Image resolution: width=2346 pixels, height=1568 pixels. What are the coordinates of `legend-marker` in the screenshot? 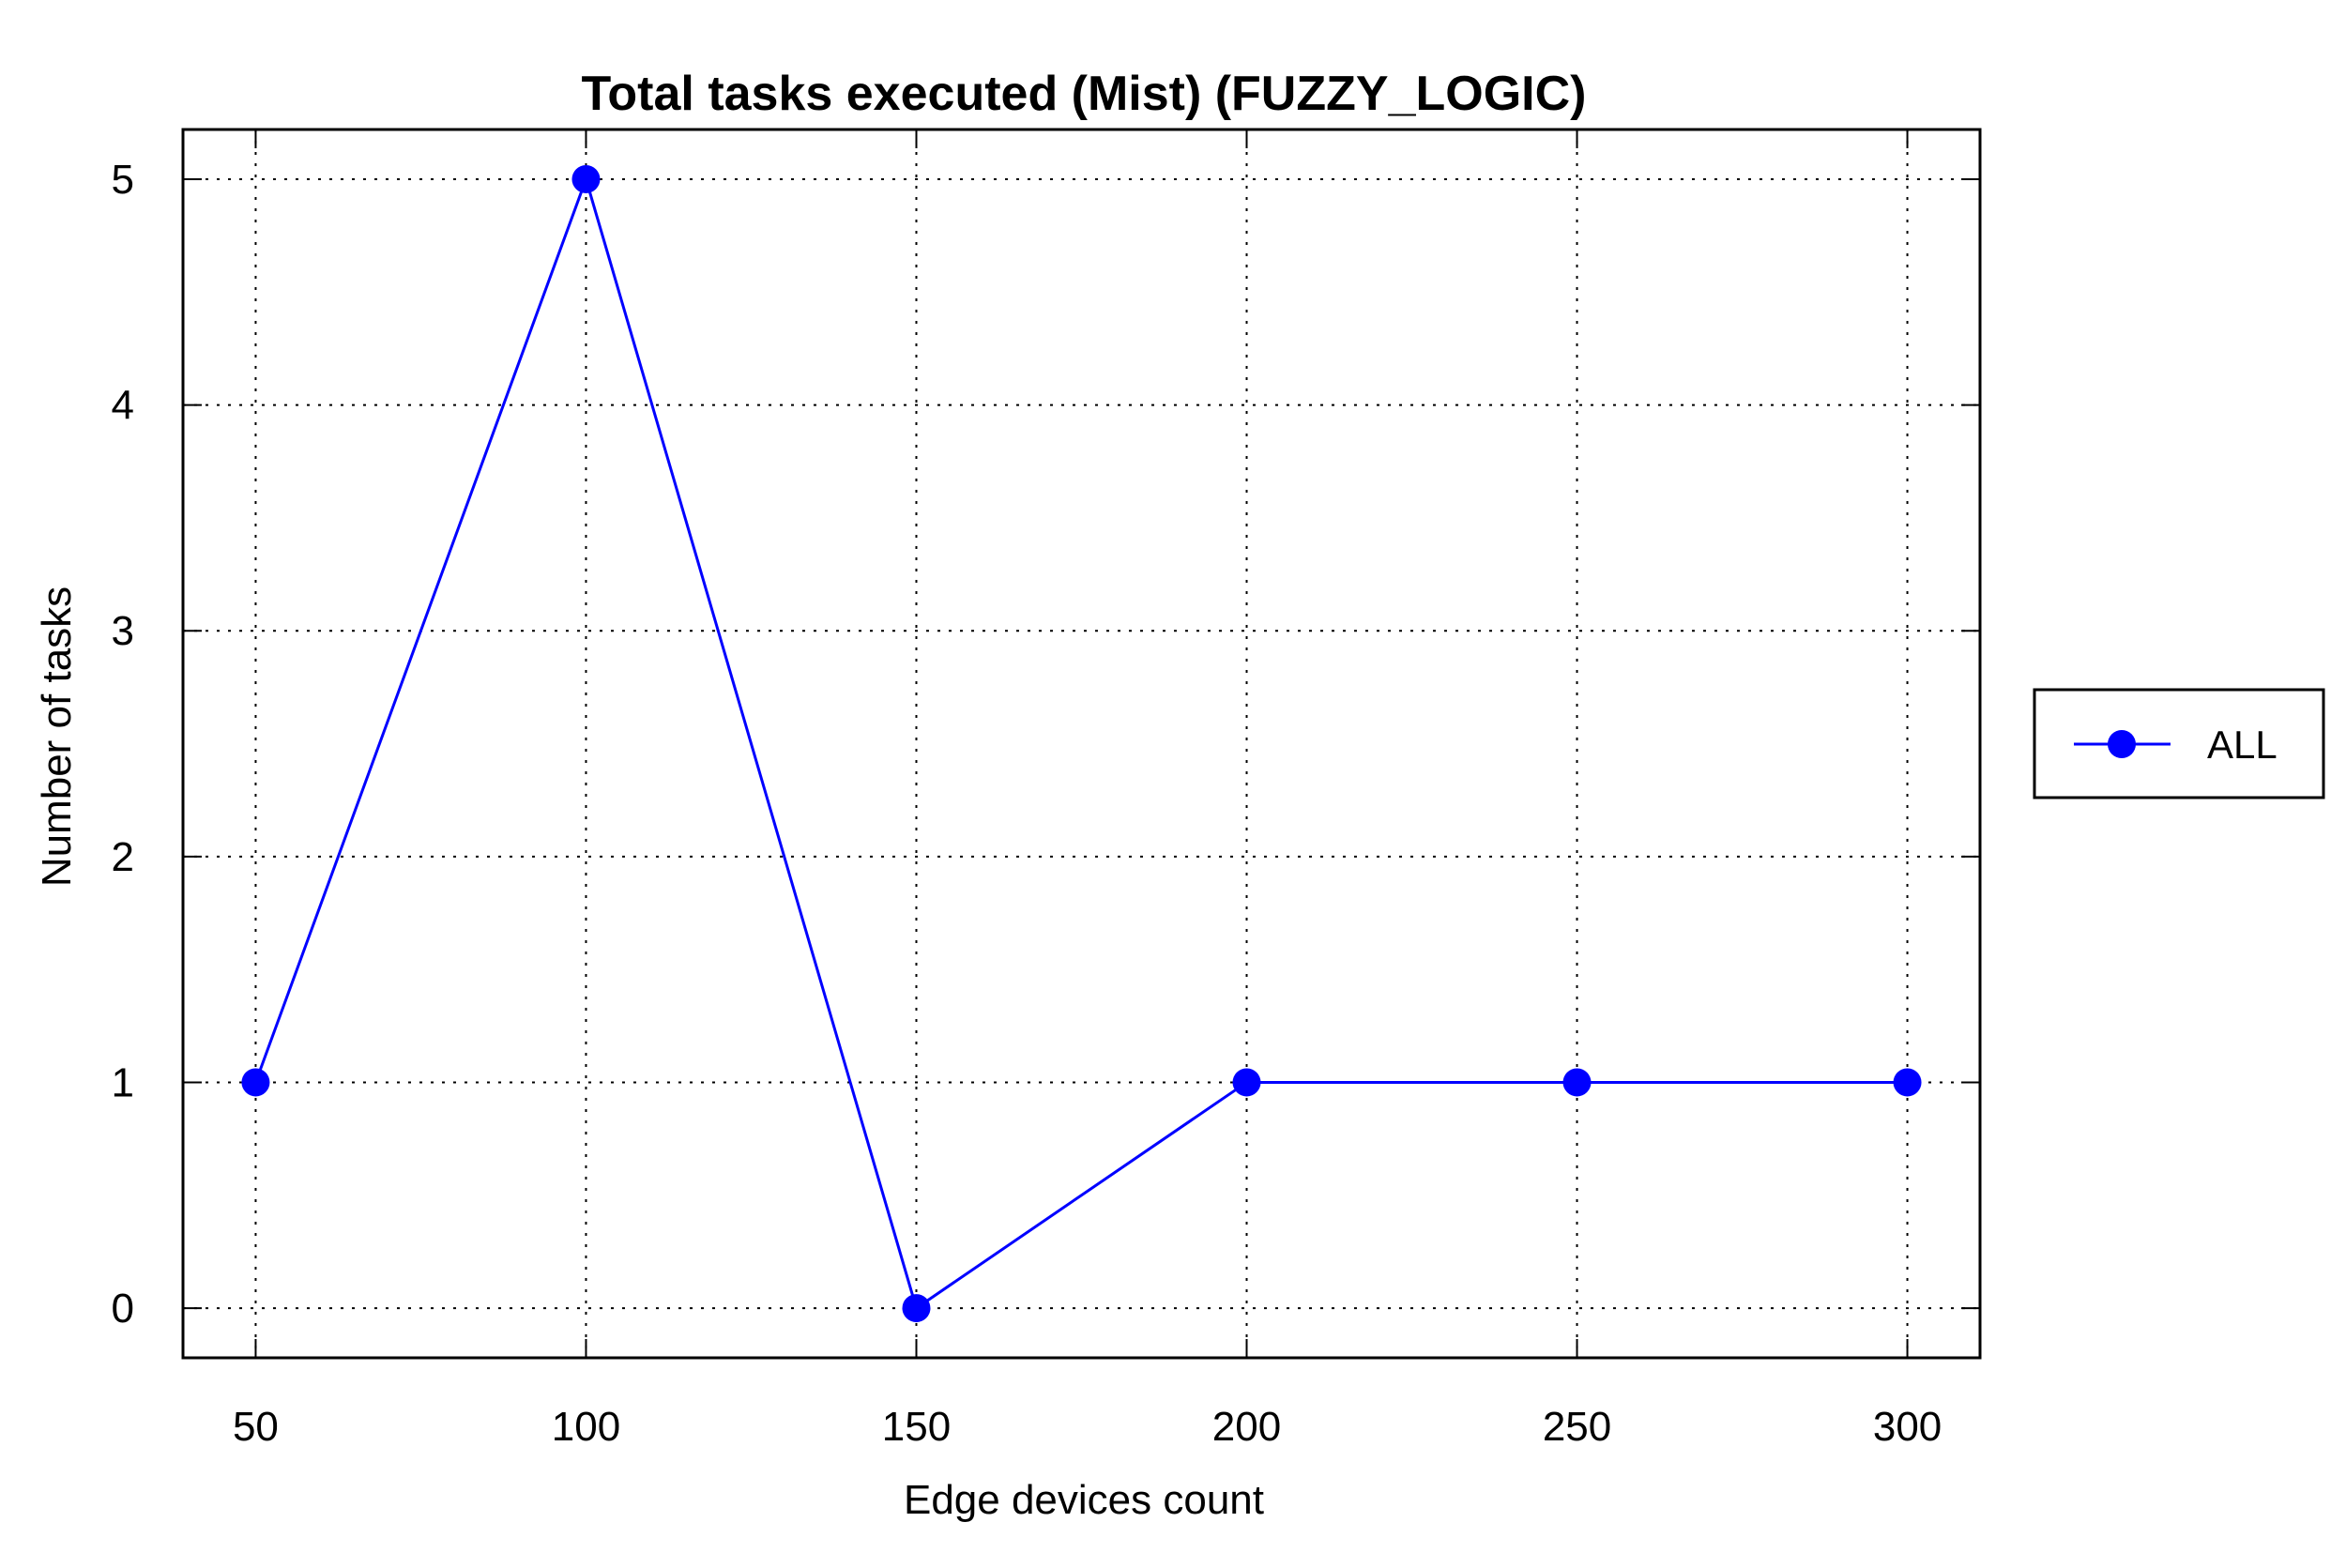 It's located at (2122, 744).